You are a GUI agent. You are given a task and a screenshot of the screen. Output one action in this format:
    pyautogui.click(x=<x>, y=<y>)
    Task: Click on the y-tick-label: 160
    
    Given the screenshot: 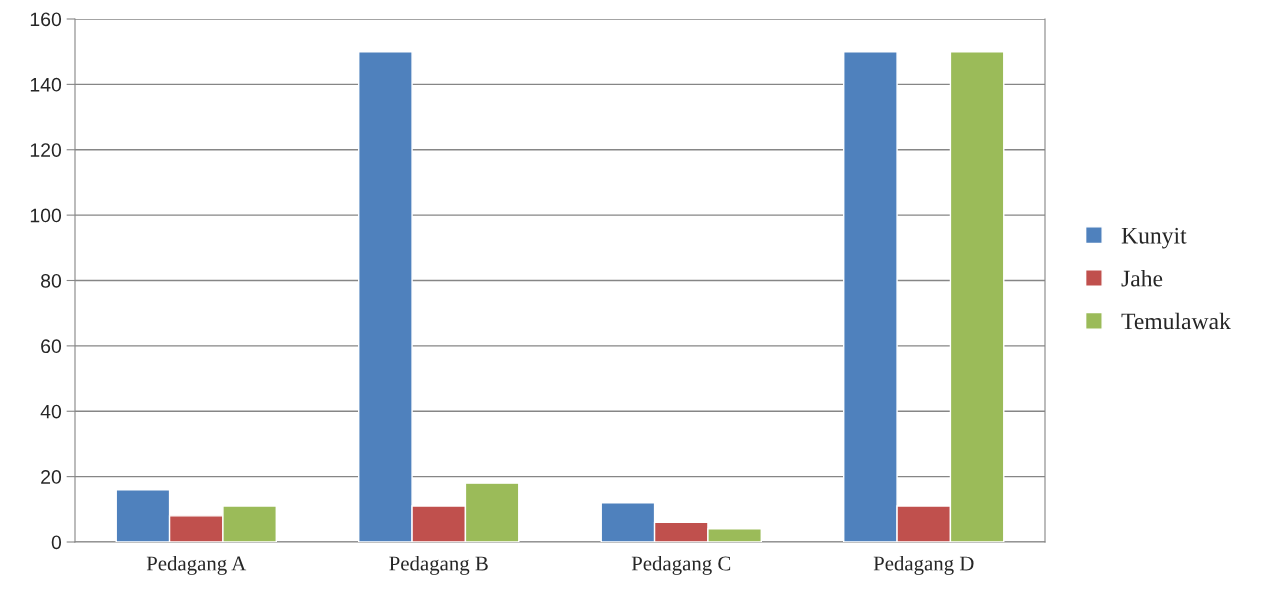 What is the action you would take?
    pyautogui.click(x=46, y=19)
    